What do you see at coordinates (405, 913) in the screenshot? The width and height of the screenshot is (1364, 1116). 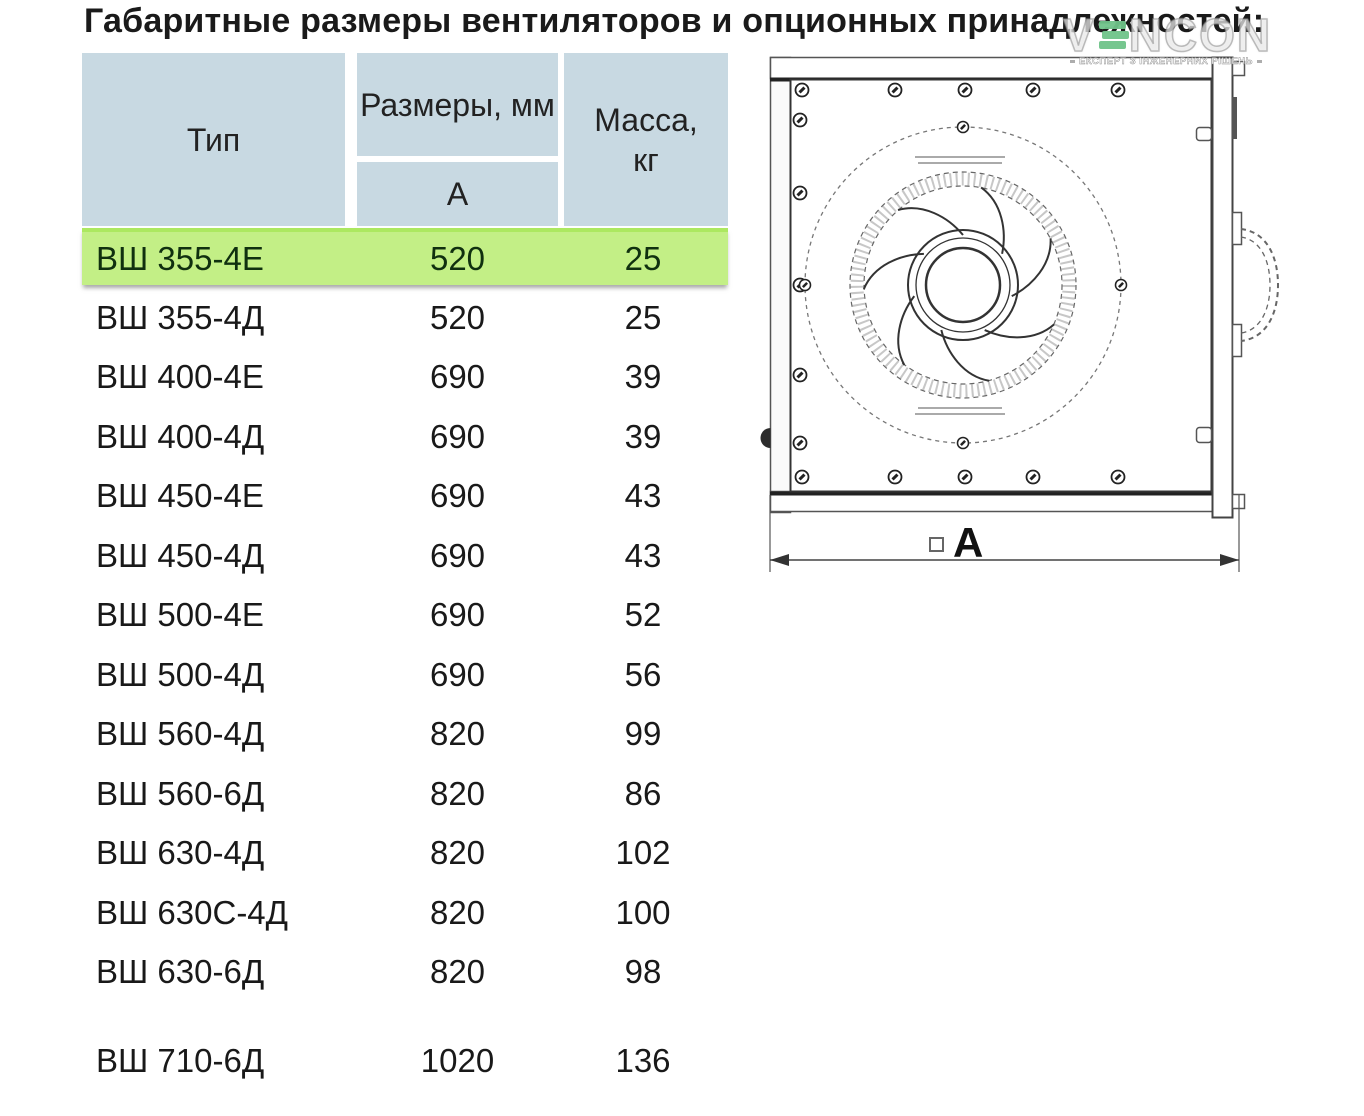 I see `table-row: ВШ 630С-4Д 820 100` at bounding box center [405, 913].